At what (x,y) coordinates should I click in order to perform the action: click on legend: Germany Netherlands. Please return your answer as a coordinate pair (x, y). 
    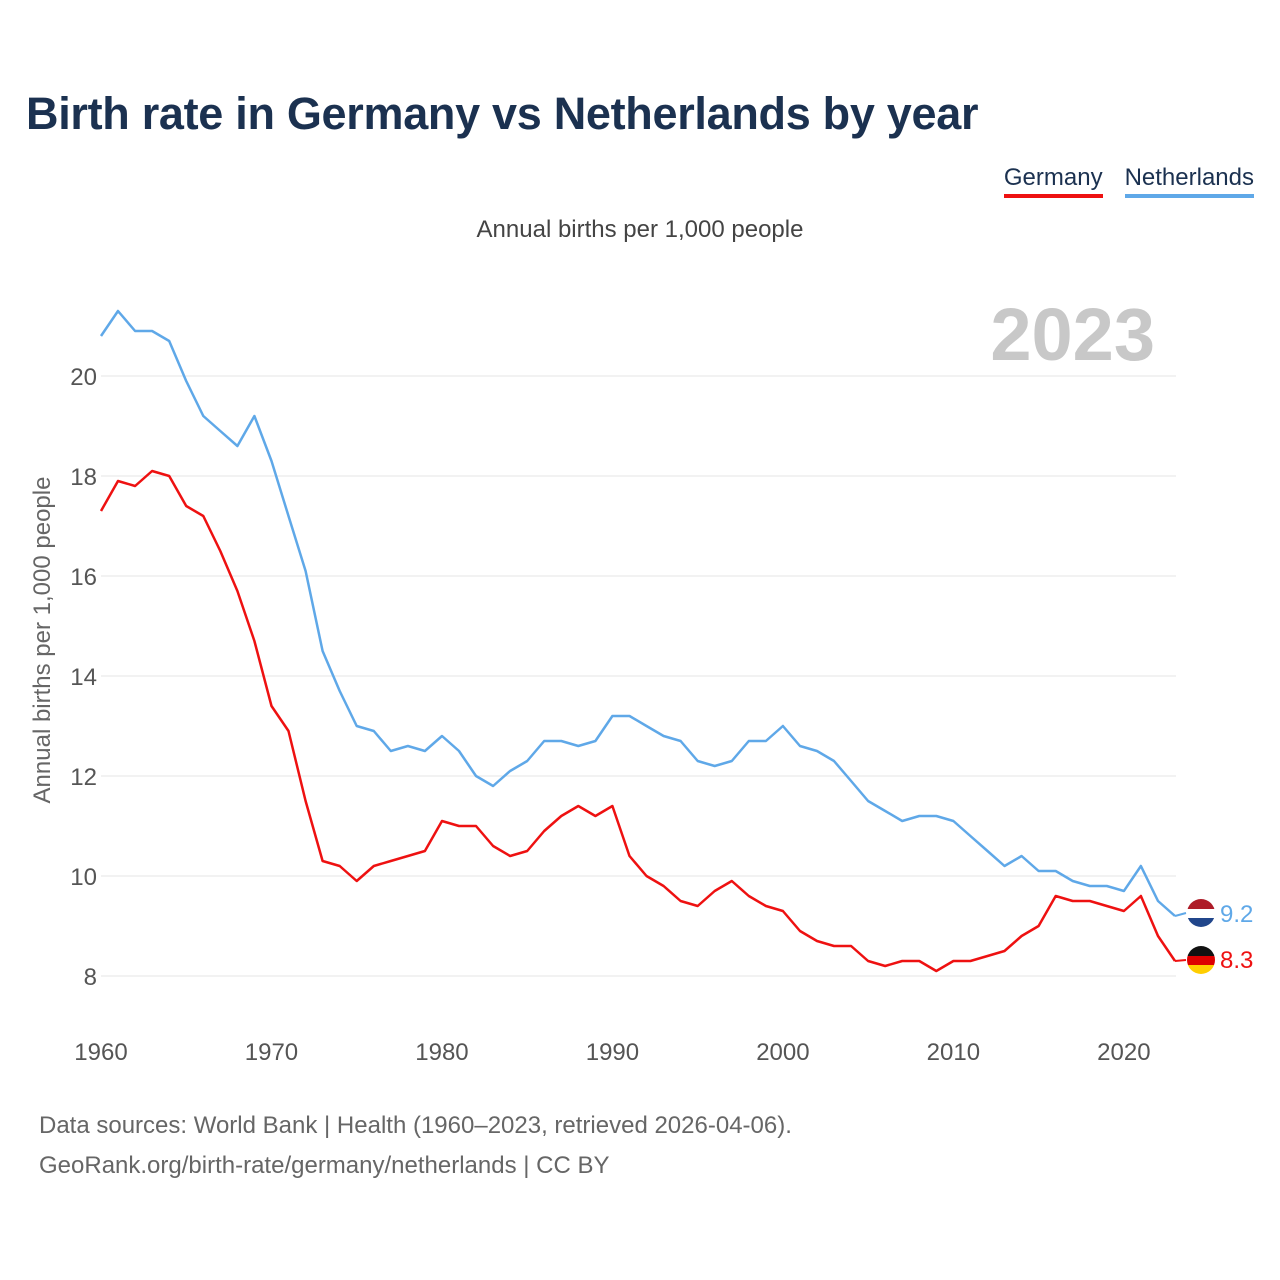
    Looking at the image, I should click on (1128, 181).